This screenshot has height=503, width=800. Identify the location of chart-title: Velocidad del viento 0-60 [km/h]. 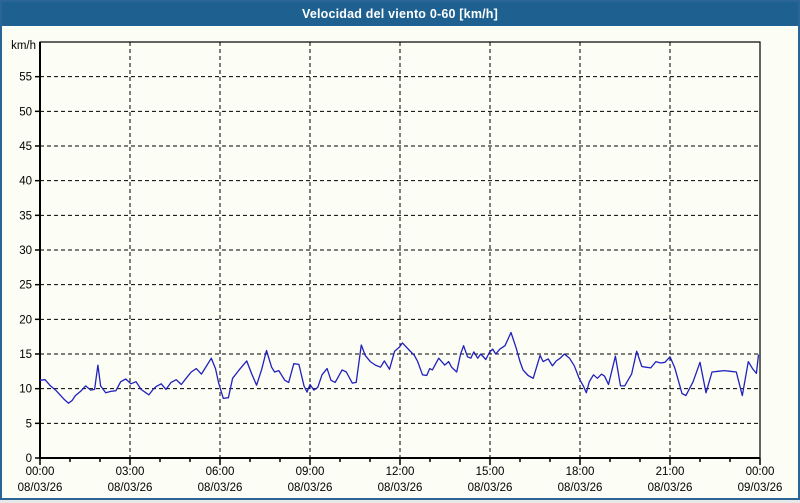
(400, 14).